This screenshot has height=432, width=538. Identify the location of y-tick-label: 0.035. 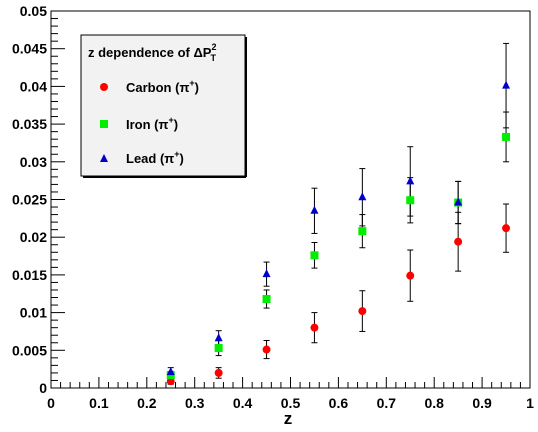
(29, 124).